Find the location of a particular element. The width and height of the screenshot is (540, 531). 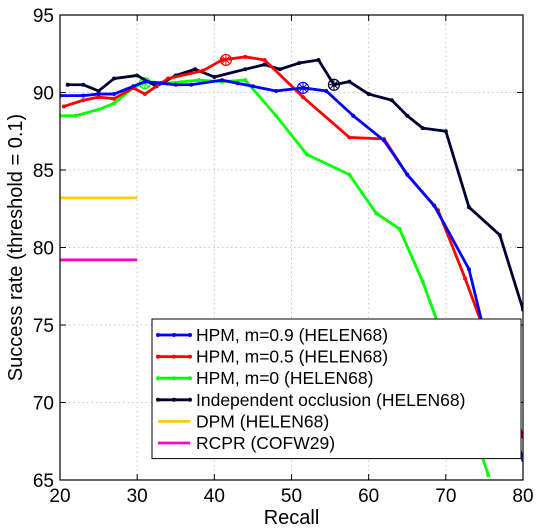

legend-entry: HPM, m=0 (HELEN68) is located at coordinates (264, 378).